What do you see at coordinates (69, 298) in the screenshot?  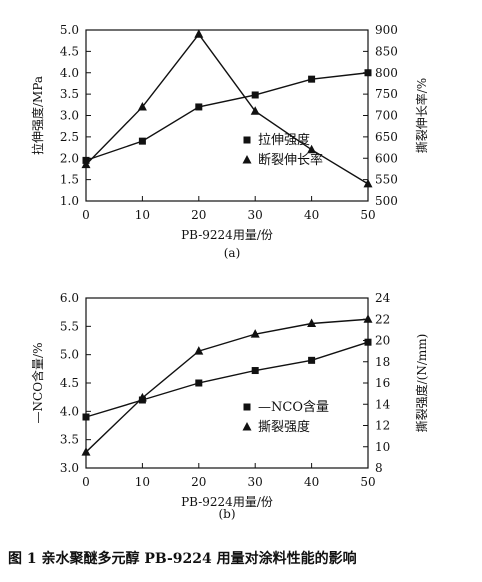 I see `left-y-tick-label: 6.0` at bounding box center [69, 298].